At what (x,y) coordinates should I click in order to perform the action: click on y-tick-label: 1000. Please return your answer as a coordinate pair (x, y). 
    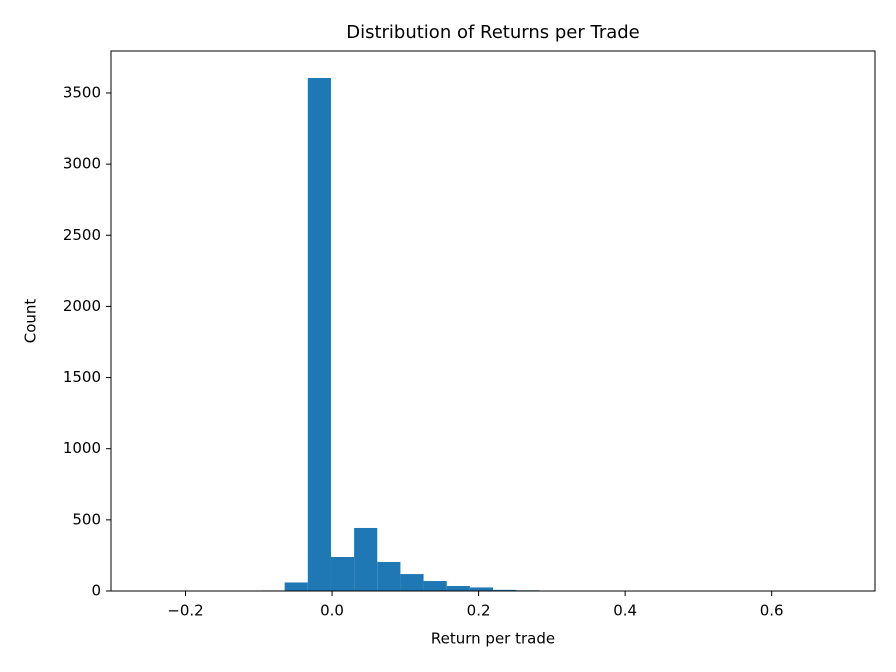
    Looking at the image, I should click on (82, 448).